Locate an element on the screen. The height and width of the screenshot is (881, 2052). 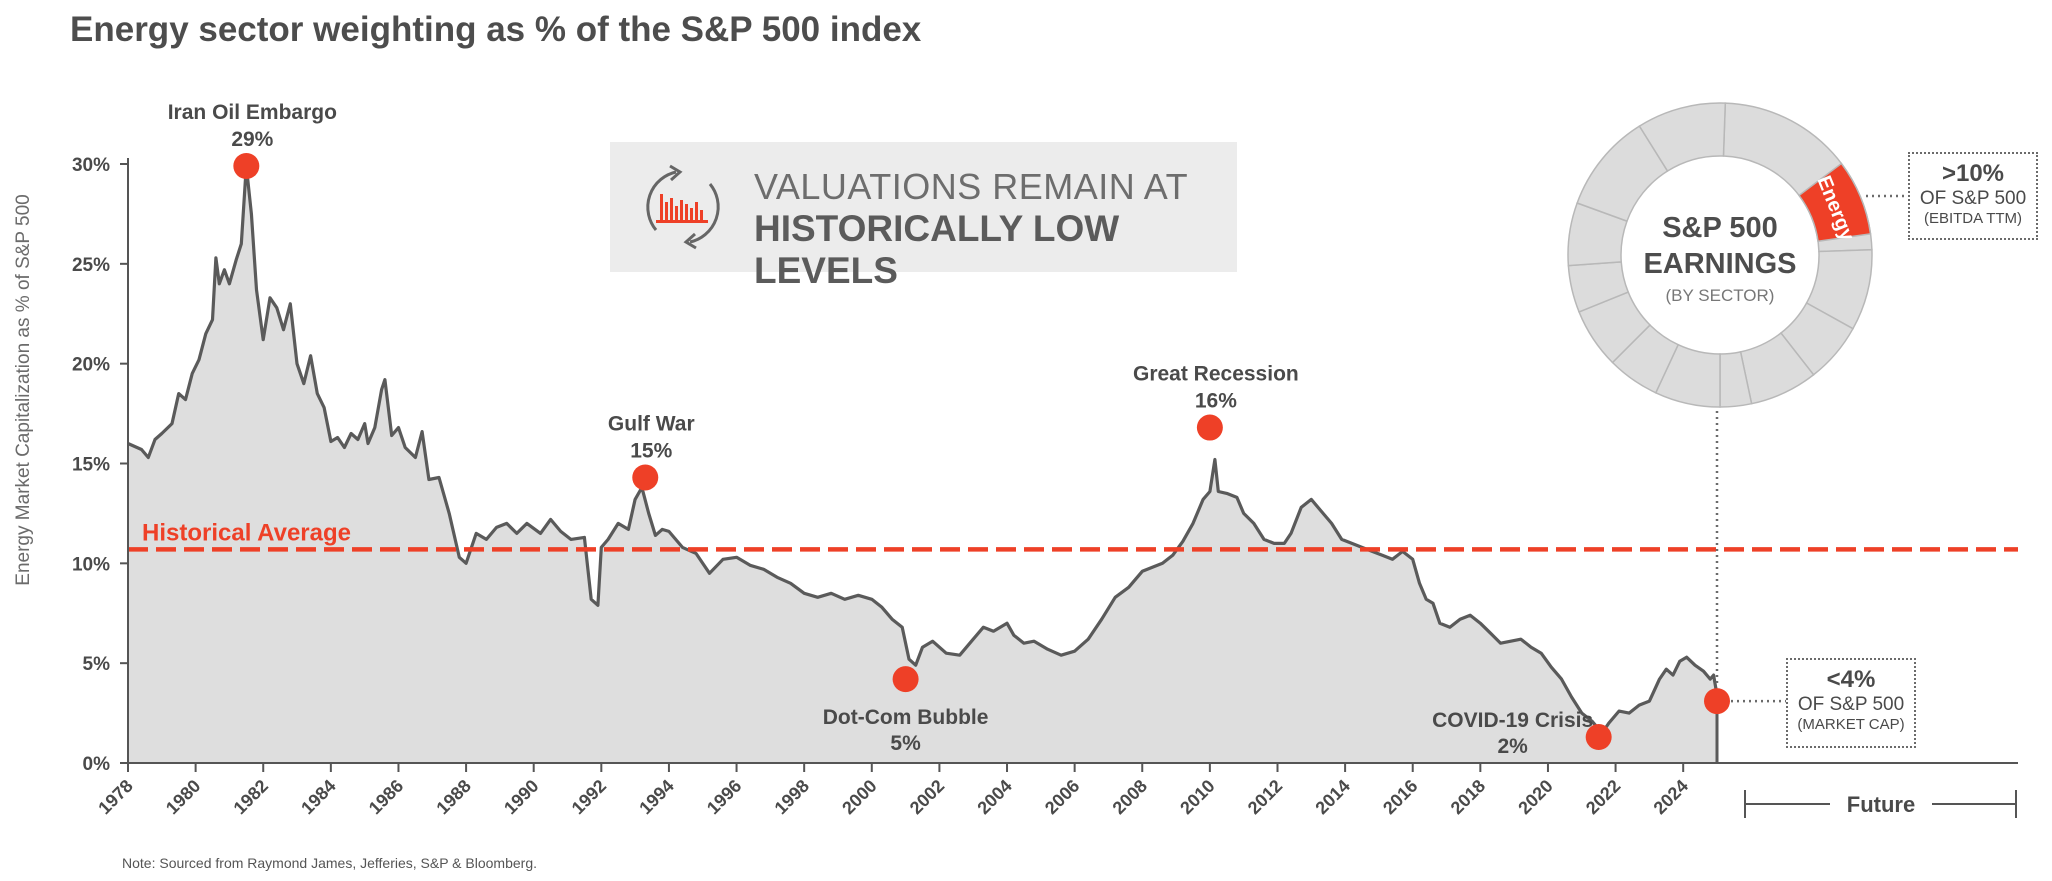
donut-center-label: S&P 500 EARNINGS (BY SECTOR) is located at coordinates (1720, 258).